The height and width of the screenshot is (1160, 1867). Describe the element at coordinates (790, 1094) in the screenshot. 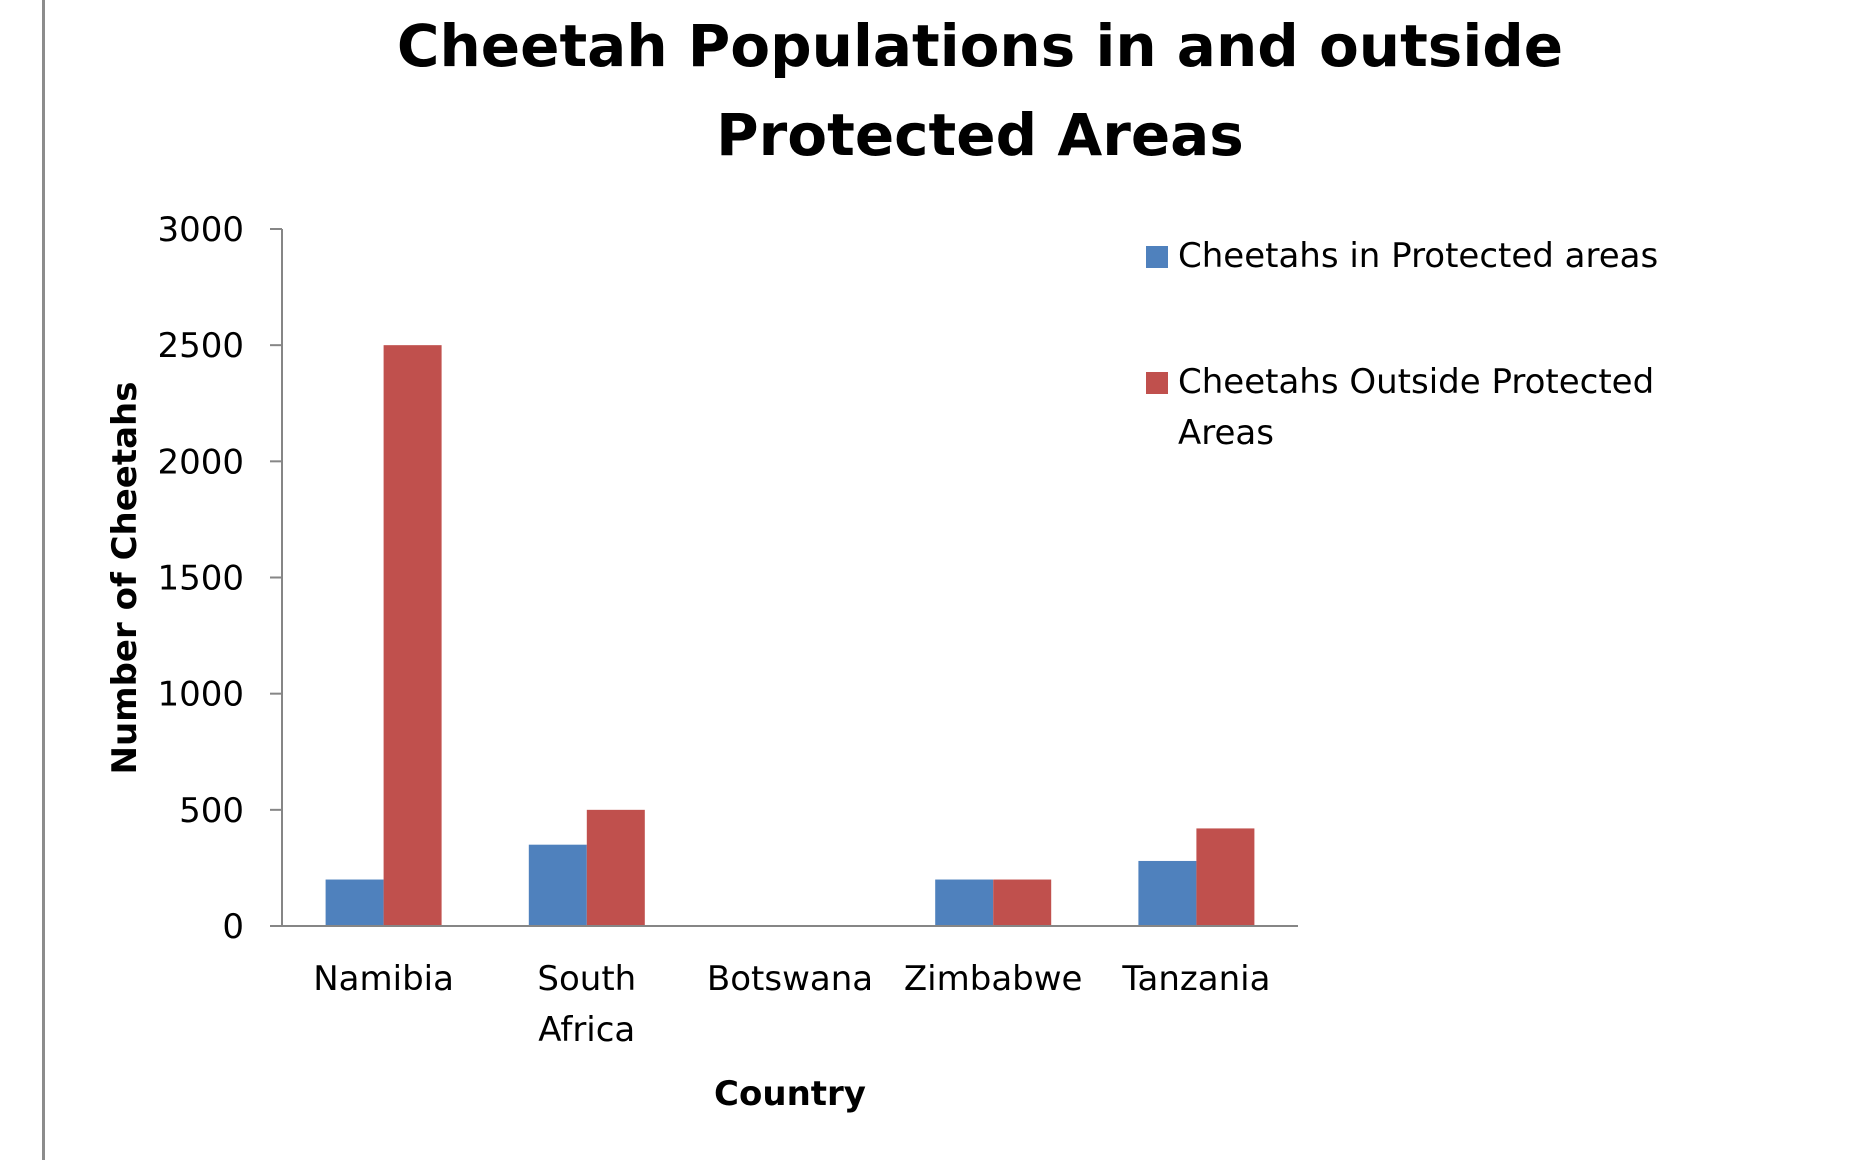

I see `x-axis-title: Country` at that location.